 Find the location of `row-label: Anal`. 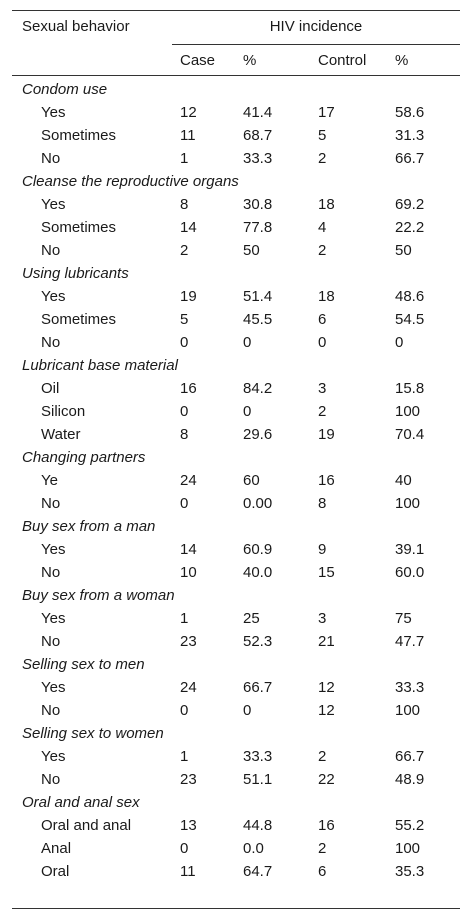

row-label: Anal is located at coordinates (56, 848).